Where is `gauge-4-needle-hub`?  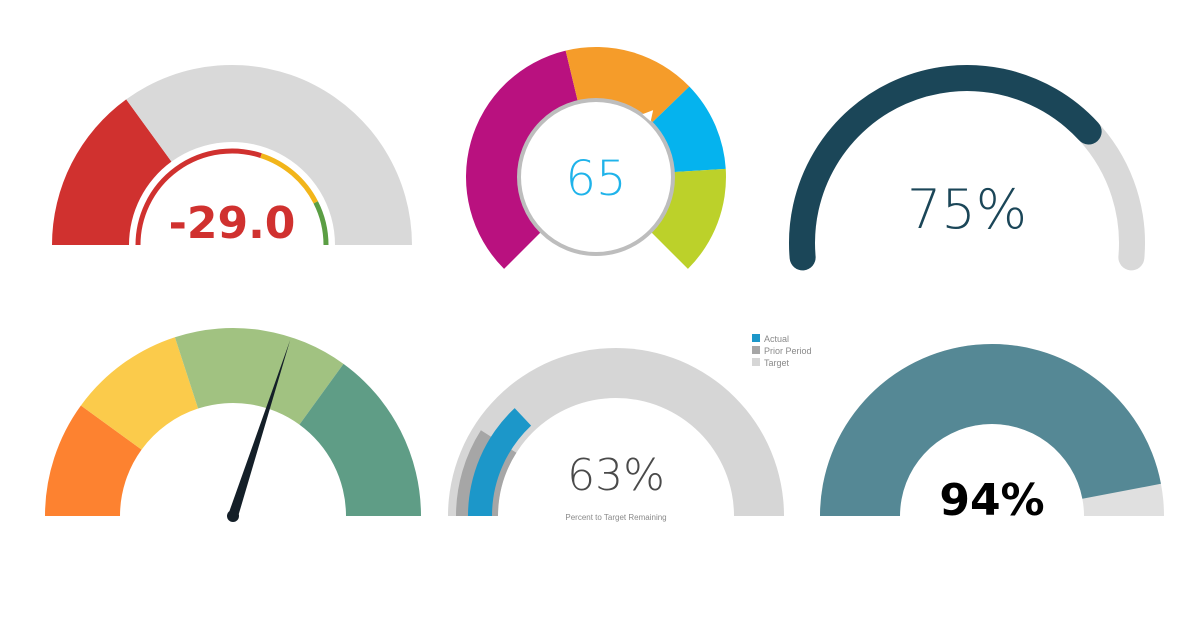
gauge-4-needle-hub is located at coordinates (233, 516).